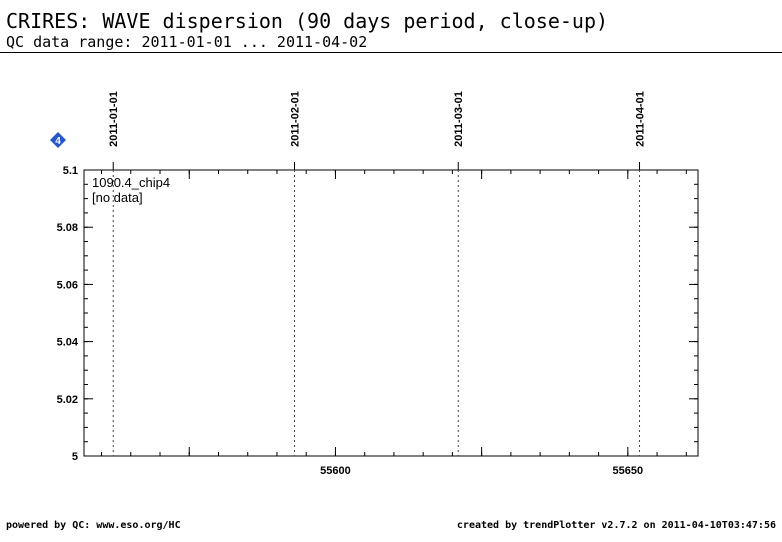  I want to click on y-tick-label: 5.02, so click(67, 400).